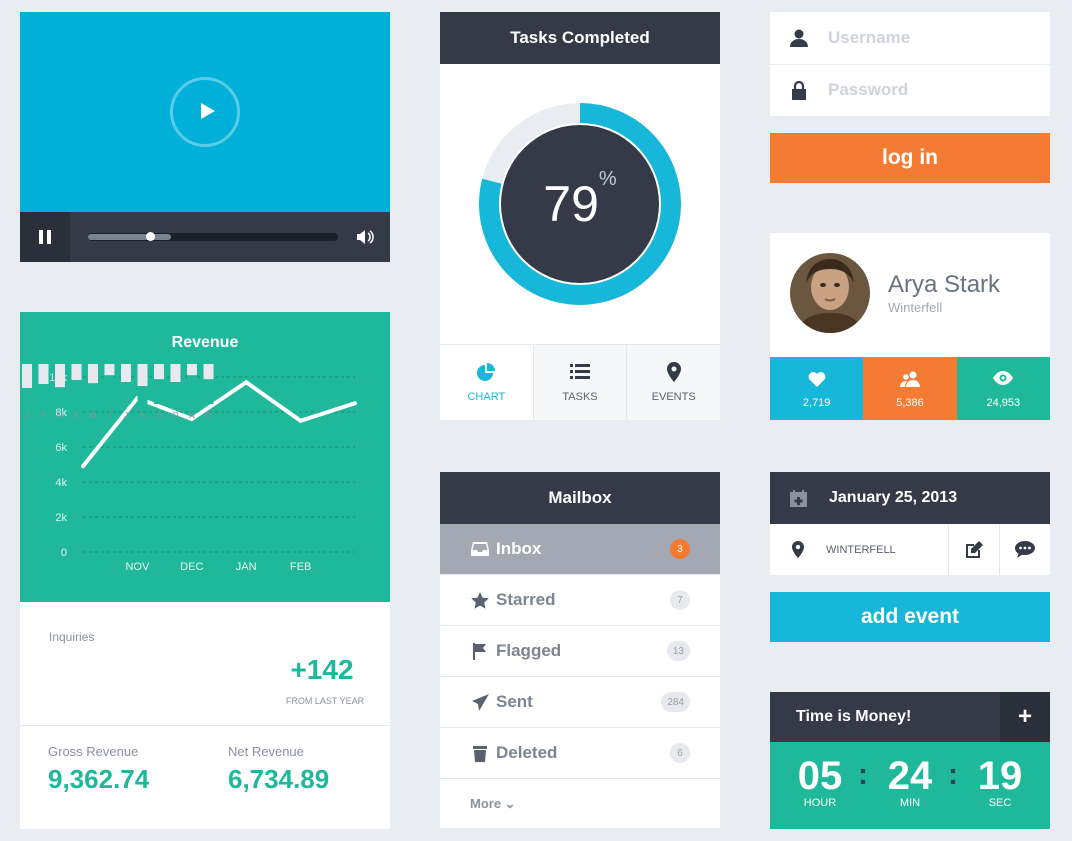 The width and height of the screenshot is (1072, 841). I want to click on month-label: F, so click(43, 415).